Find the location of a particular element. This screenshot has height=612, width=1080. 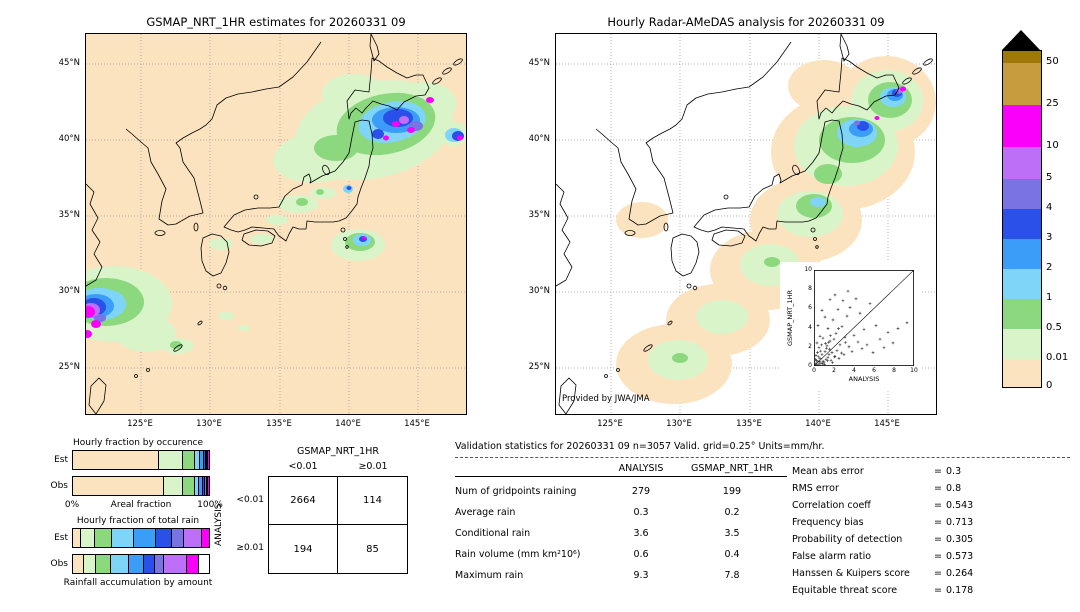

lon-tick-label: 130°E is located at coordinates (209, 424).